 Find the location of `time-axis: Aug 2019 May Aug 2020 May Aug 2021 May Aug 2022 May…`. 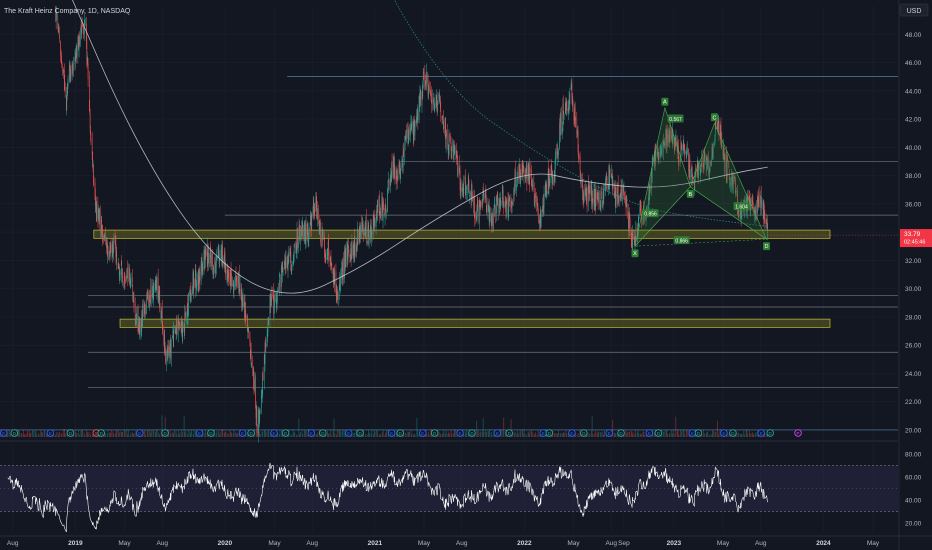

time-axis: Aug 2019 May Aug 2020 May Aug 2021 May Aug 2022 May… is located at coordinates (443, 543).